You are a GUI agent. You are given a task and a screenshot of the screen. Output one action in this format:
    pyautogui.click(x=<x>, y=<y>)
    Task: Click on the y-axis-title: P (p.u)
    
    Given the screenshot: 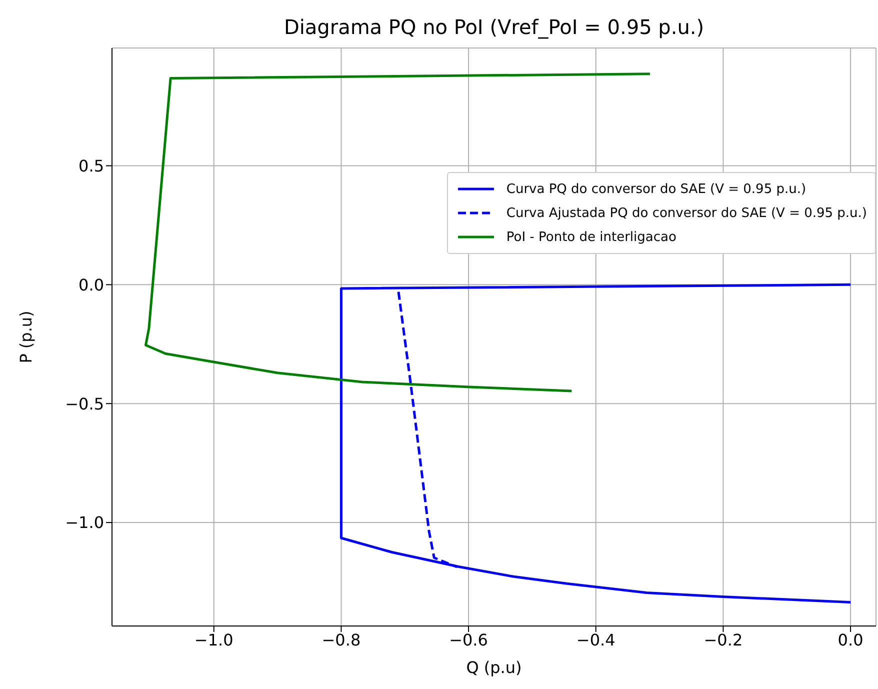 What is the action you would take?
    pyautogui.click(x=26, y=337)
    